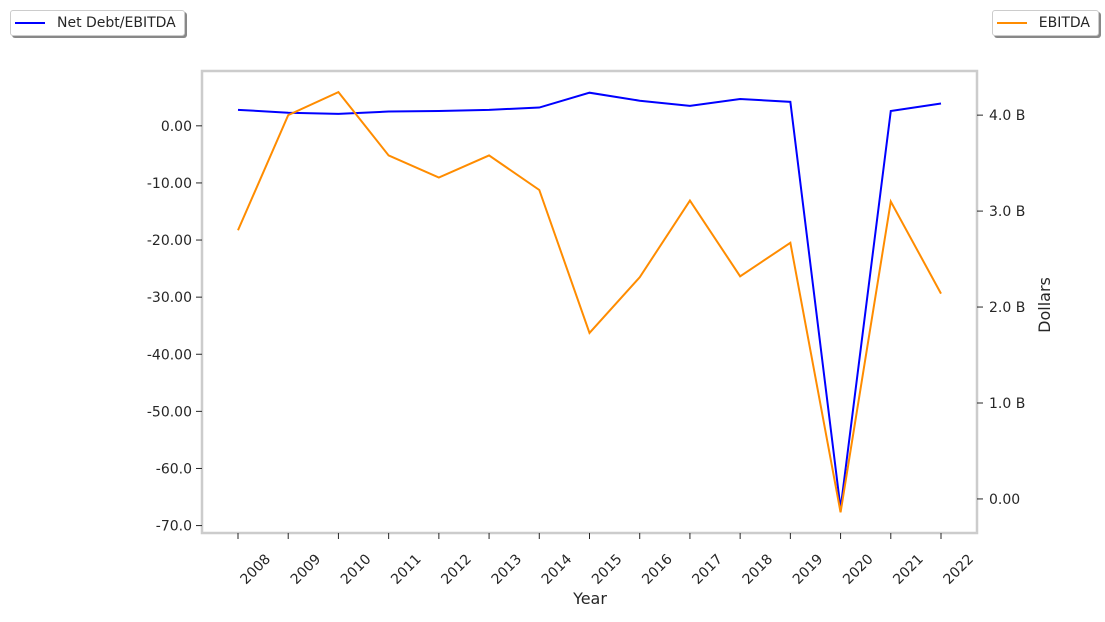 The height and width of the screenshot is (622, 1105). I want to click on right-tick-label: 4.0 B, so click(1007, 116).